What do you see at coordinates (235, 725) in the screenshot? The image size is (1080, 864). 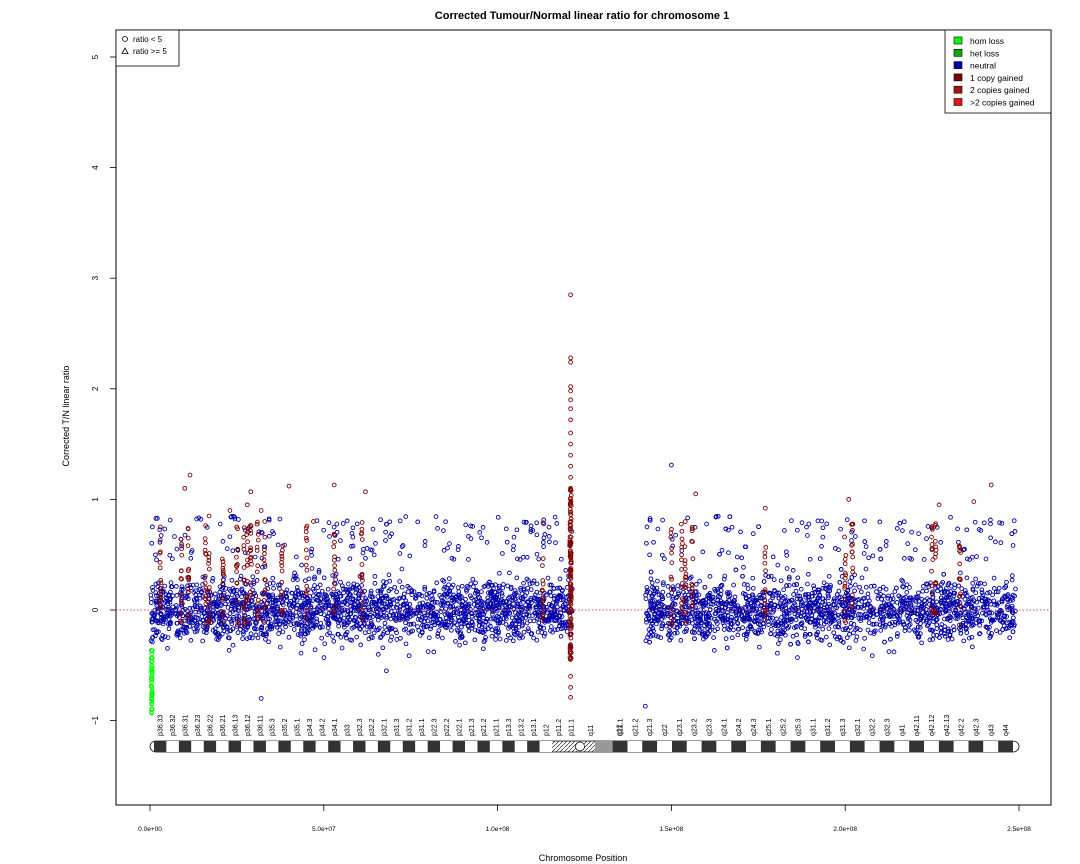 I see `band-label: p36.13` at bounding box center [235, 725].